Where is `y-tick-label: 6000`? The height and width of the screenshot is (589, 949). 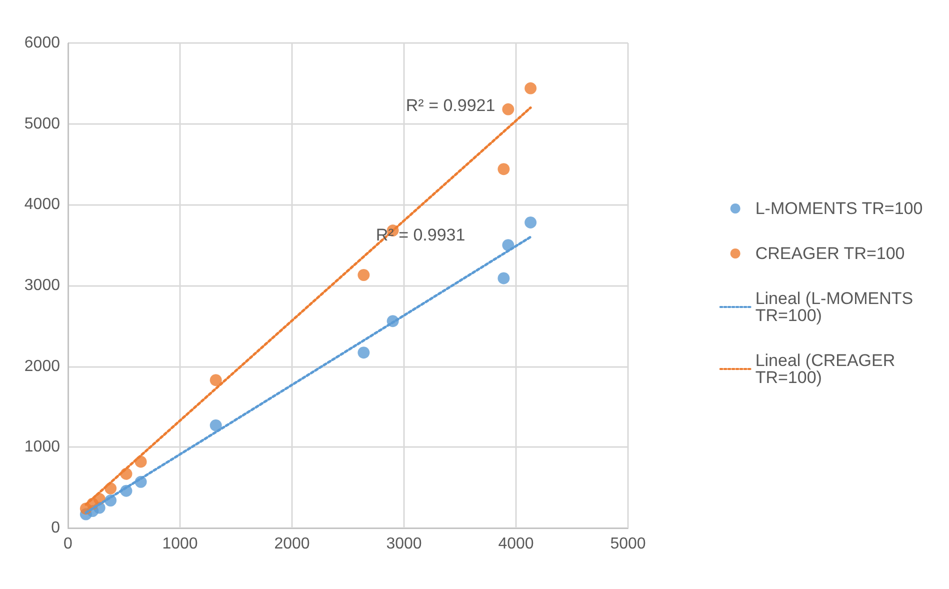
y-tick-label: 6000 is located at coordinates (42, 43).